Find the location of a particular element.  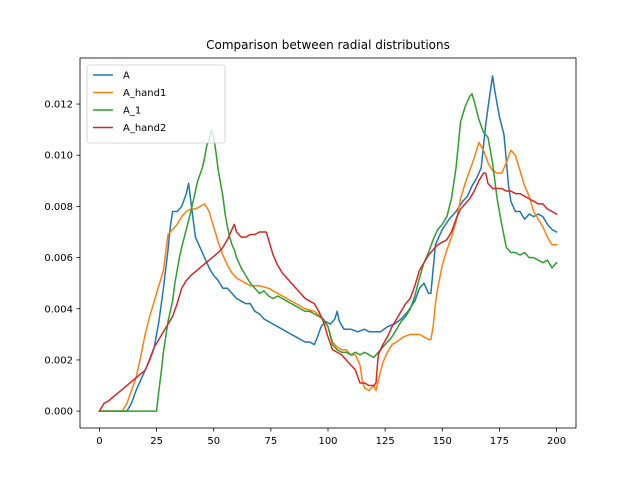

y-tick-label: 0.006 is located at coordinates (58, 258).